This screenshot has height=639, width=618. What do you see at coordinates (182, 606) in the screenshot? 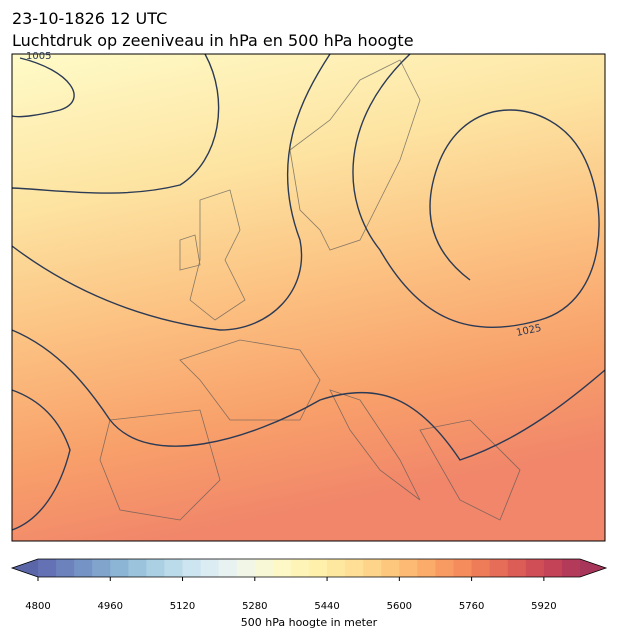
I see `colorbar-tick-label: 5120` at bounding box center [182, 606].